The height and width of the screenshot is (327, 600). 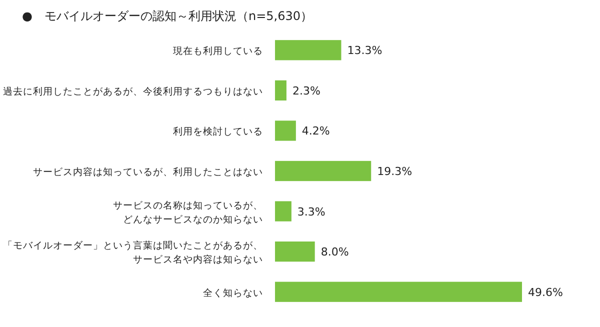 I want to click on y-tick-label: 「モバイルオーダー」という言葉は聞いたことがあるが、サービス名や内容は知らない, so click(x=133, y=253).